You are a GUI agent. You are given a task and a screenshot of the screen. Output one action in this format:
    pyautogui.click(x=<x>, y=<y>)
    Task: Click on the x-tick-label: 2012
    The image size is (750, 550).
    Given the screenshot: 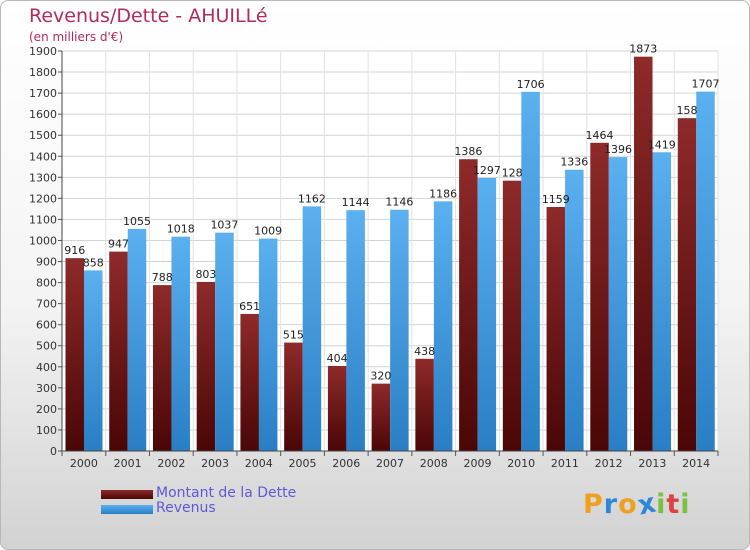 What is the action you would take?
    pyautogui.click(x=609, y=463)
    